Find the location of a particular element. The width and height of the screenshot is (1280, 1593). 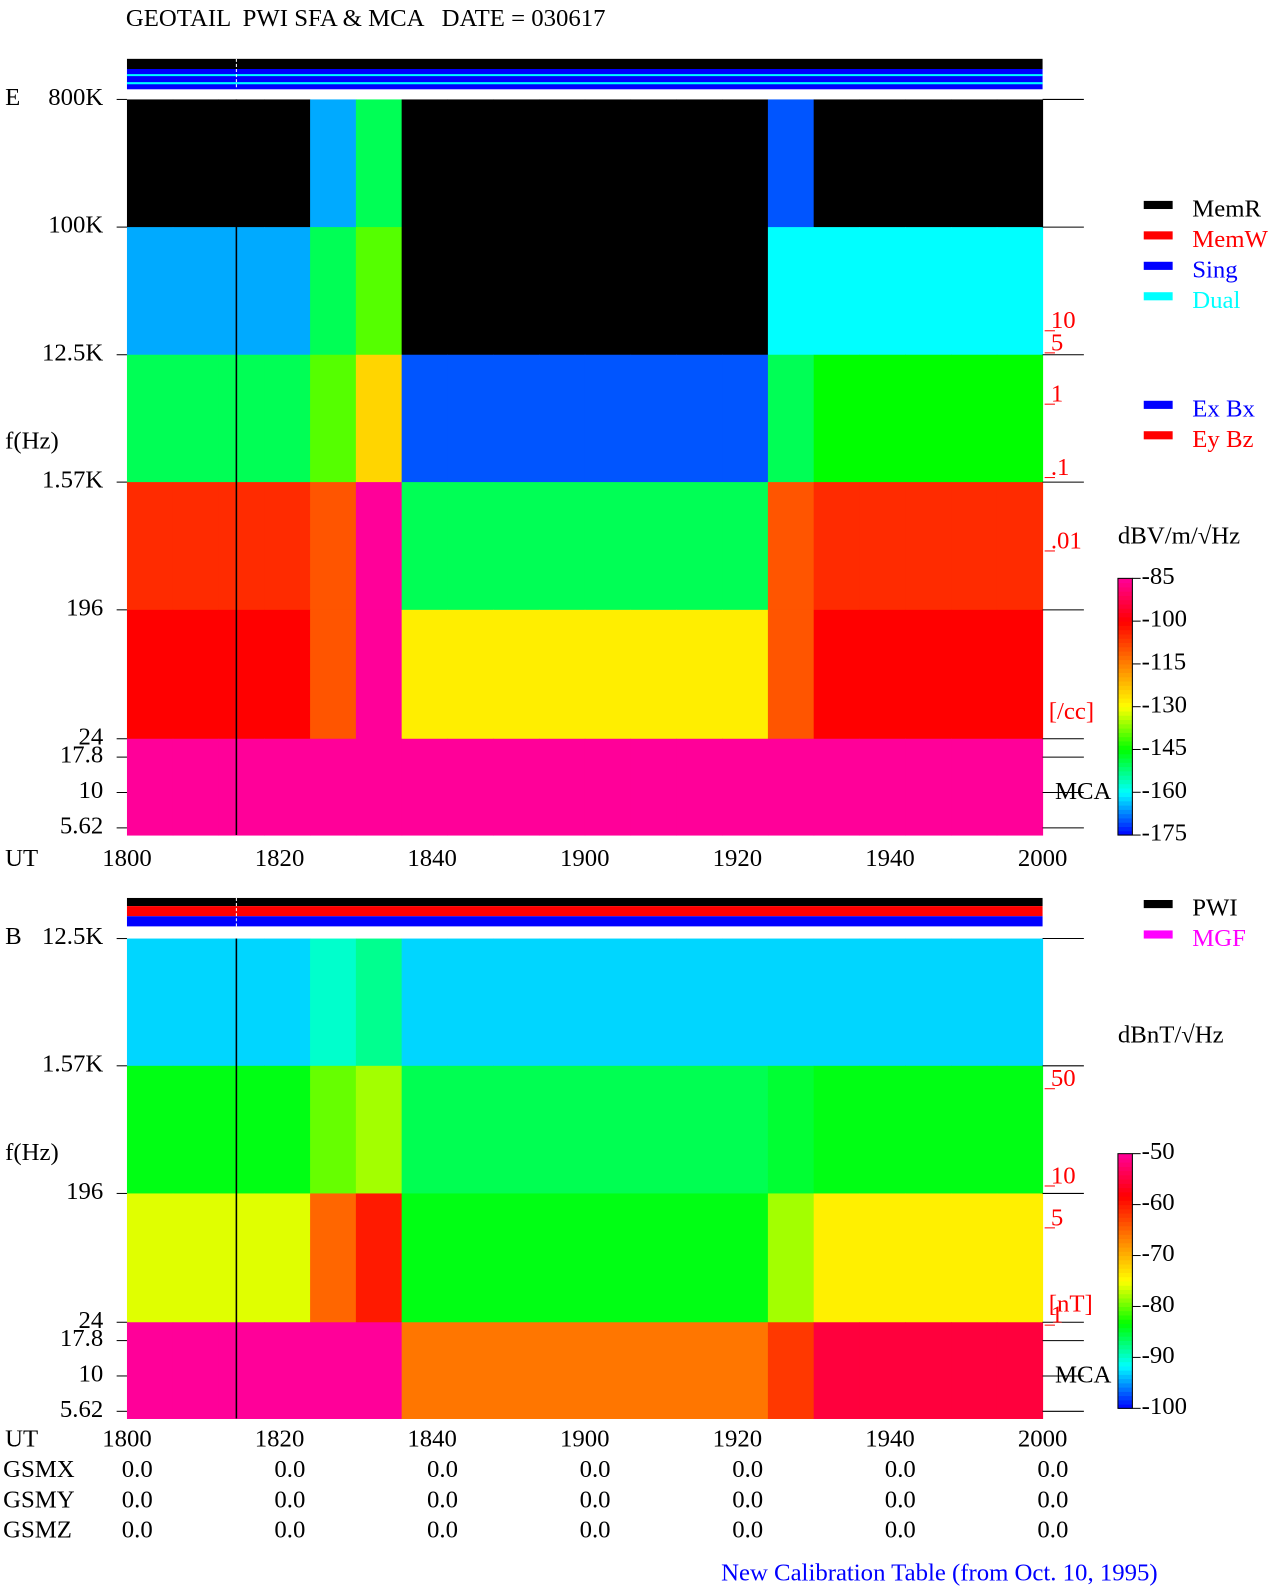

colorbar-tick-label: -80 is located at coordinates (1158, 1304).